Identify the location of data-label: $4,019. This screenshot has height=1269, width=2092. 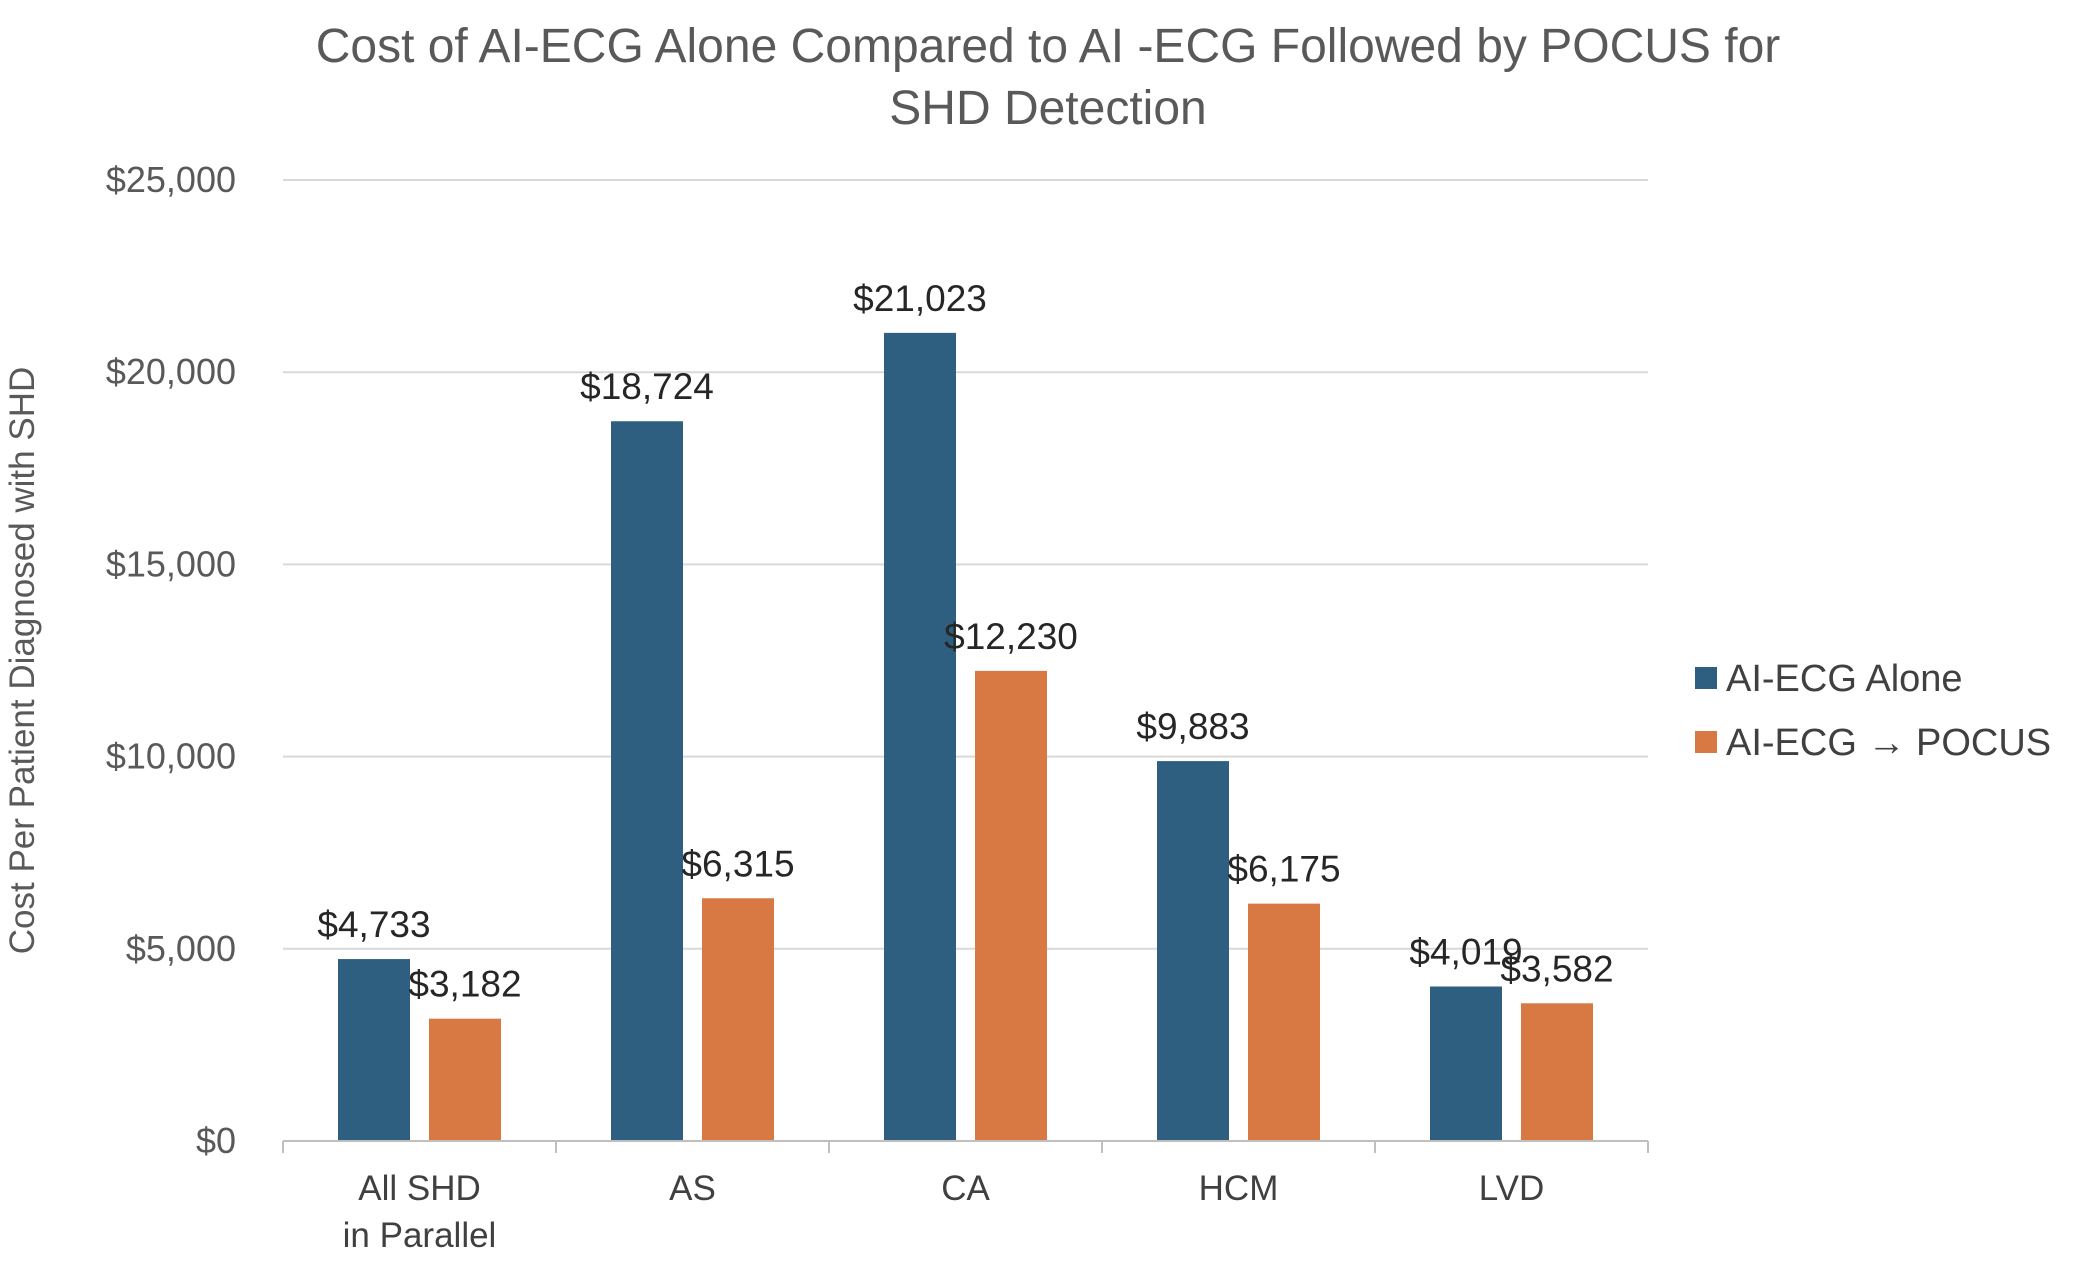
(1465, 952).